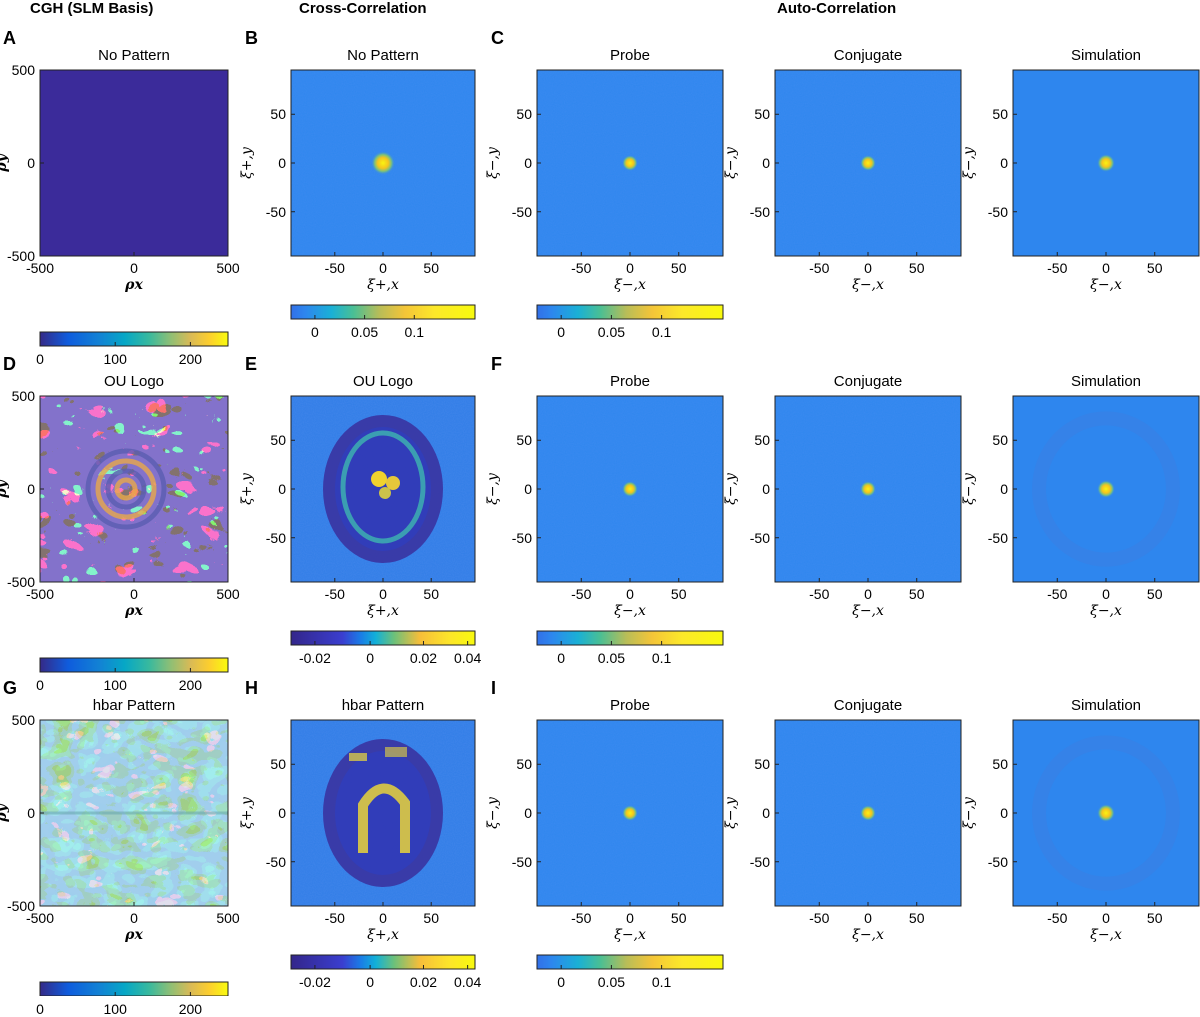  Describe the element at coordinates (9, 364) in the screenshot. I see `panel-label: D` at that location.